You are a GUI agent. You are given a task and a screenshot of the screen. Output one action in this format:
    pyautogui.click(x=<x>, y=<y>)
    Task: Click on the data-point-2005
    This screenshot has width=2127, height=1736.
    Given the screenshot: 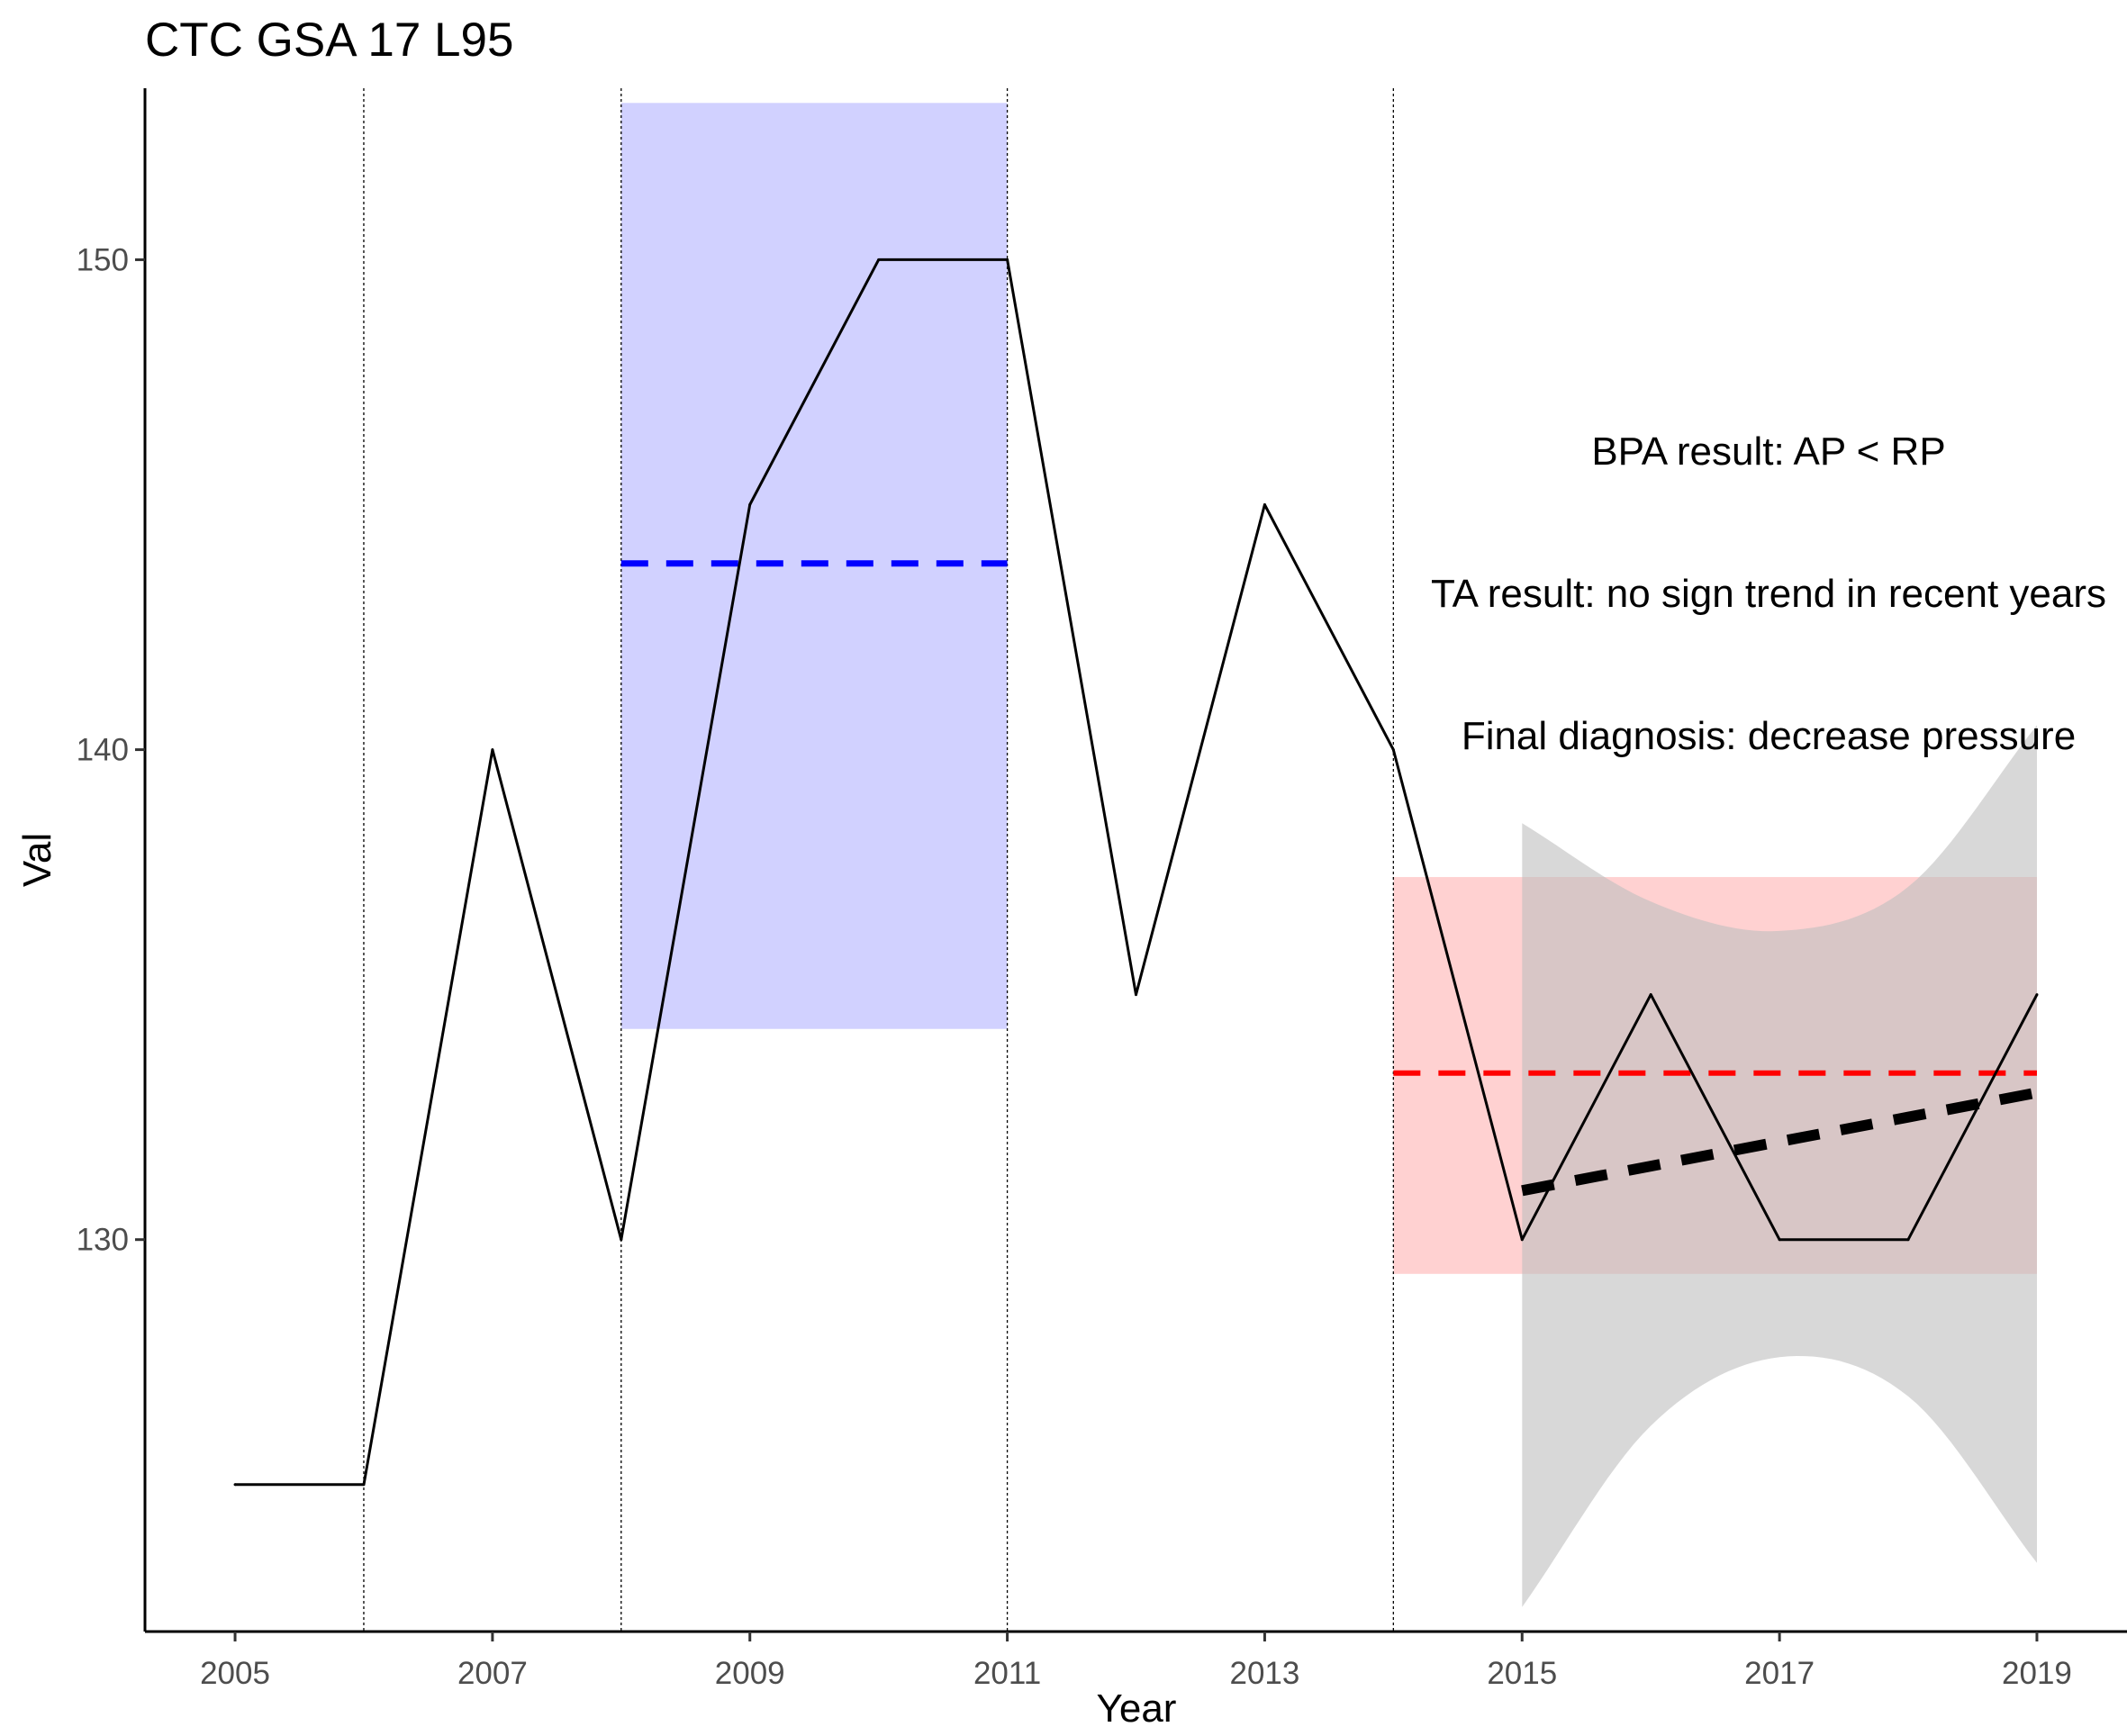 What is the action you would take?
    pyautogui.click(x=235, y=1485)
    